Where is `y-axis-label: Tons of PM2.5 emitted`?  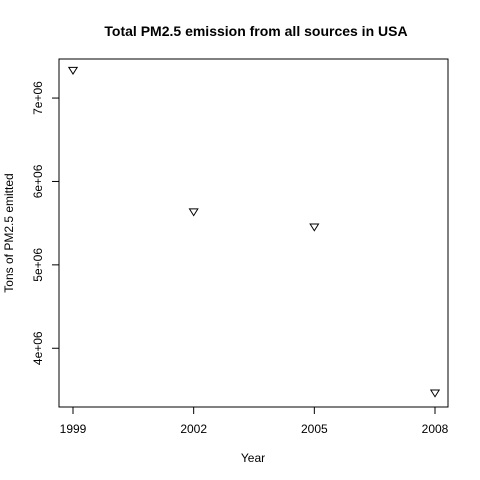
y-axis-label: Tons of PM2.5 emitted is located at coordinates (9, 232).